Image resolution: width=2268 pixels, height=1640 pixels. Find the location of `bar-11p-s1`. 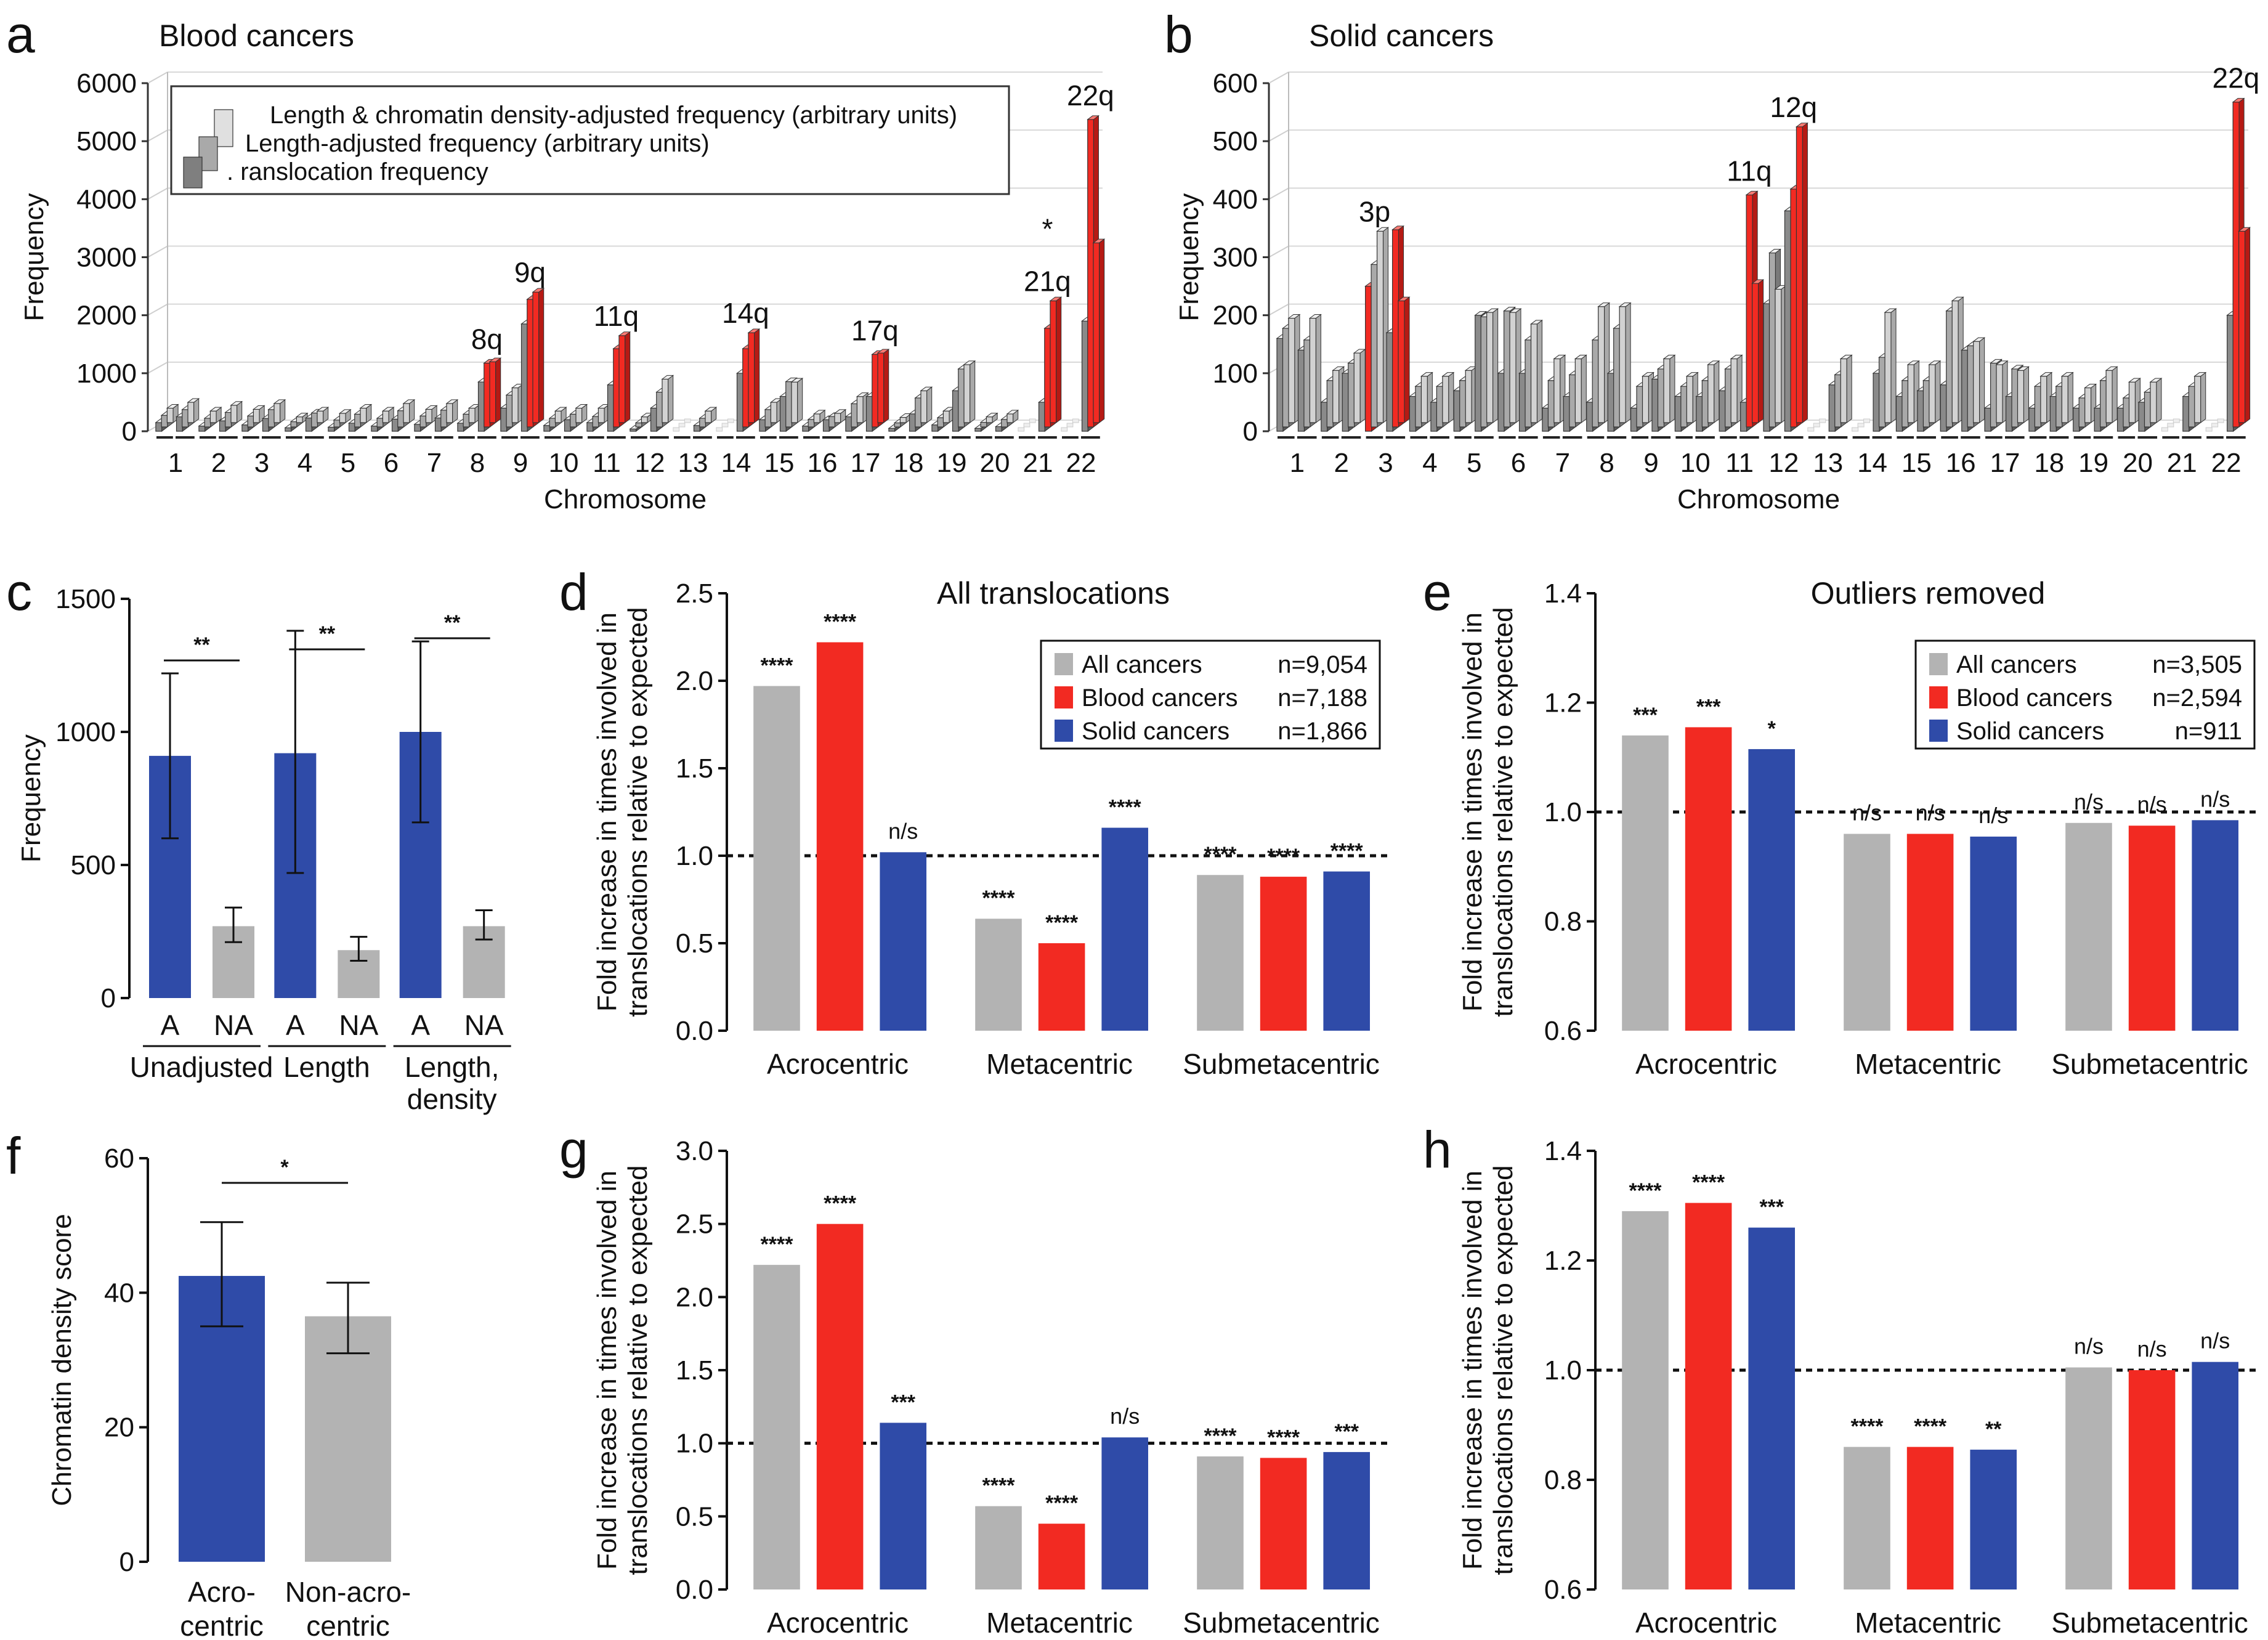

bar-11p-s1 is located at coordinates (596, 422).